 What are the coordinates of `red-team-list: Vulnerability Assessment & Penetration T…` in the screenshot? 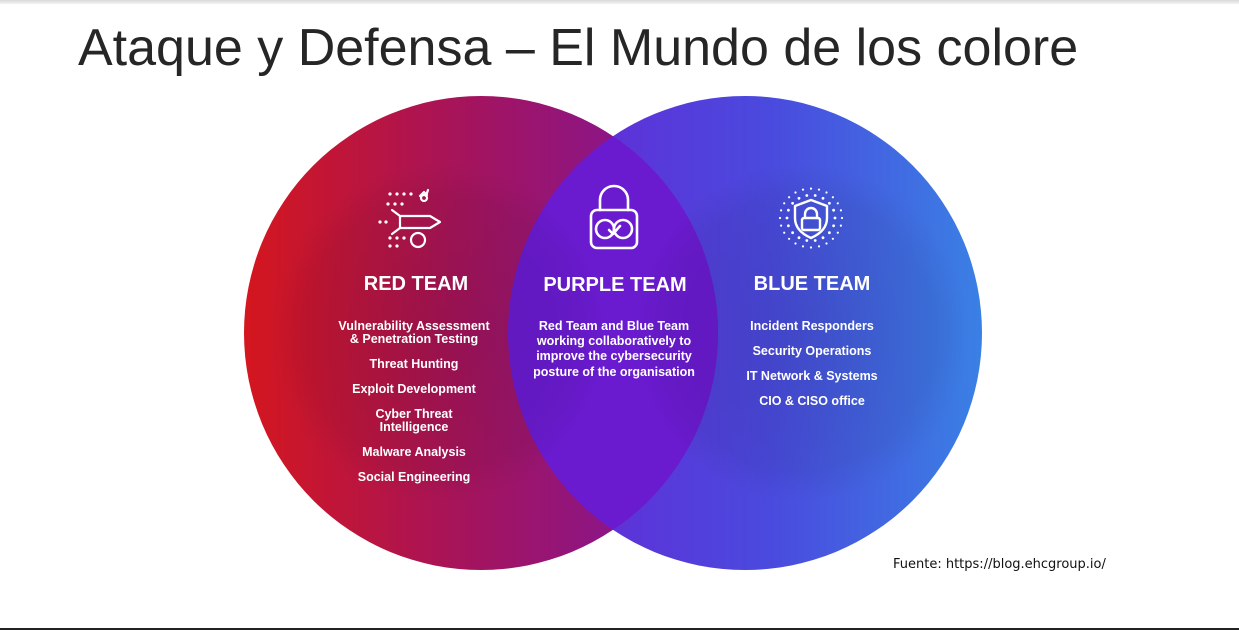 It's located at (414, 408).